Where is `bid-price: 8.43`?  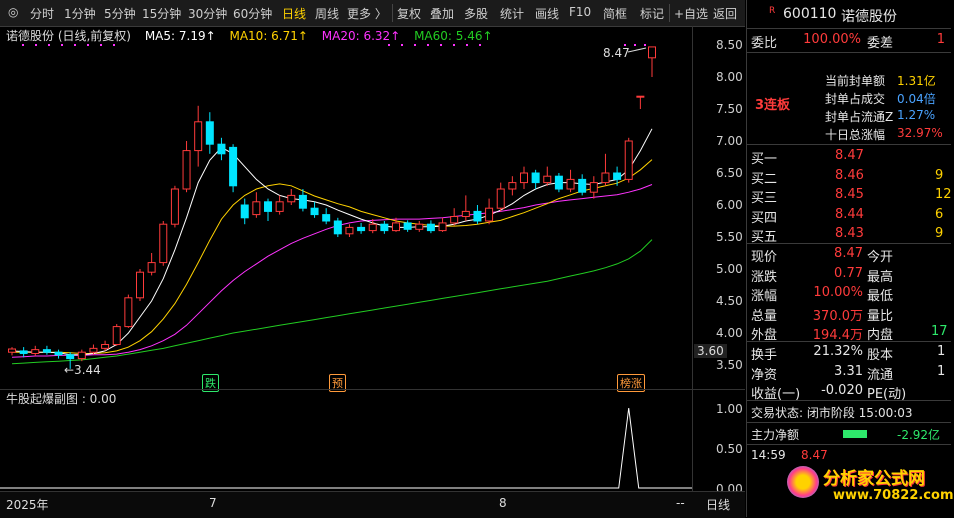 bid-price: 8.43 is located at coordinates (849, 233).